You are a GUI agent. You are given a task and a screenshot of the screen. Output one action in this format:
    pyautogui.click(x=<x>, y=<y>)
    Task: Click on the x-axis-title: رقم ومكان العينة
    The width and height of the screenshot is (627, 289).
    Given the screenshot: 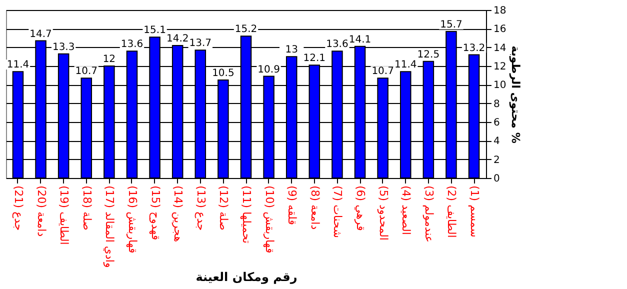 What is the action you would take?
    pyautogui.click(x=247, y=277)
    